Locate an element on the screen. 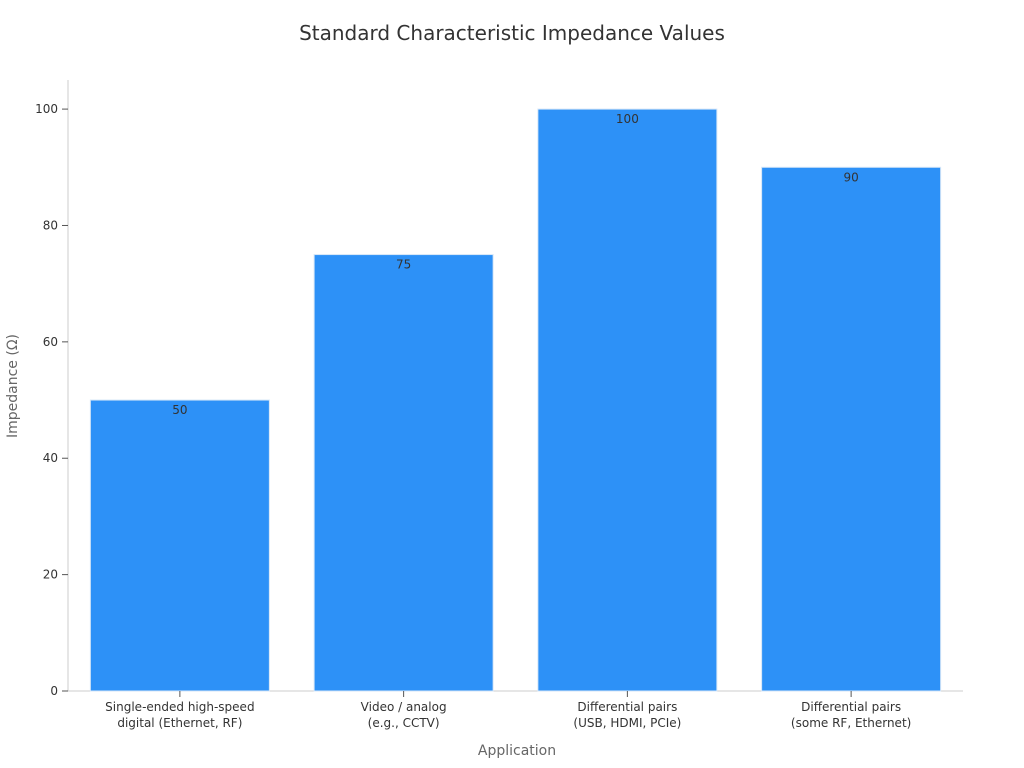  x-tick-label-line: Video / analog is located at coordinates (404, 707).